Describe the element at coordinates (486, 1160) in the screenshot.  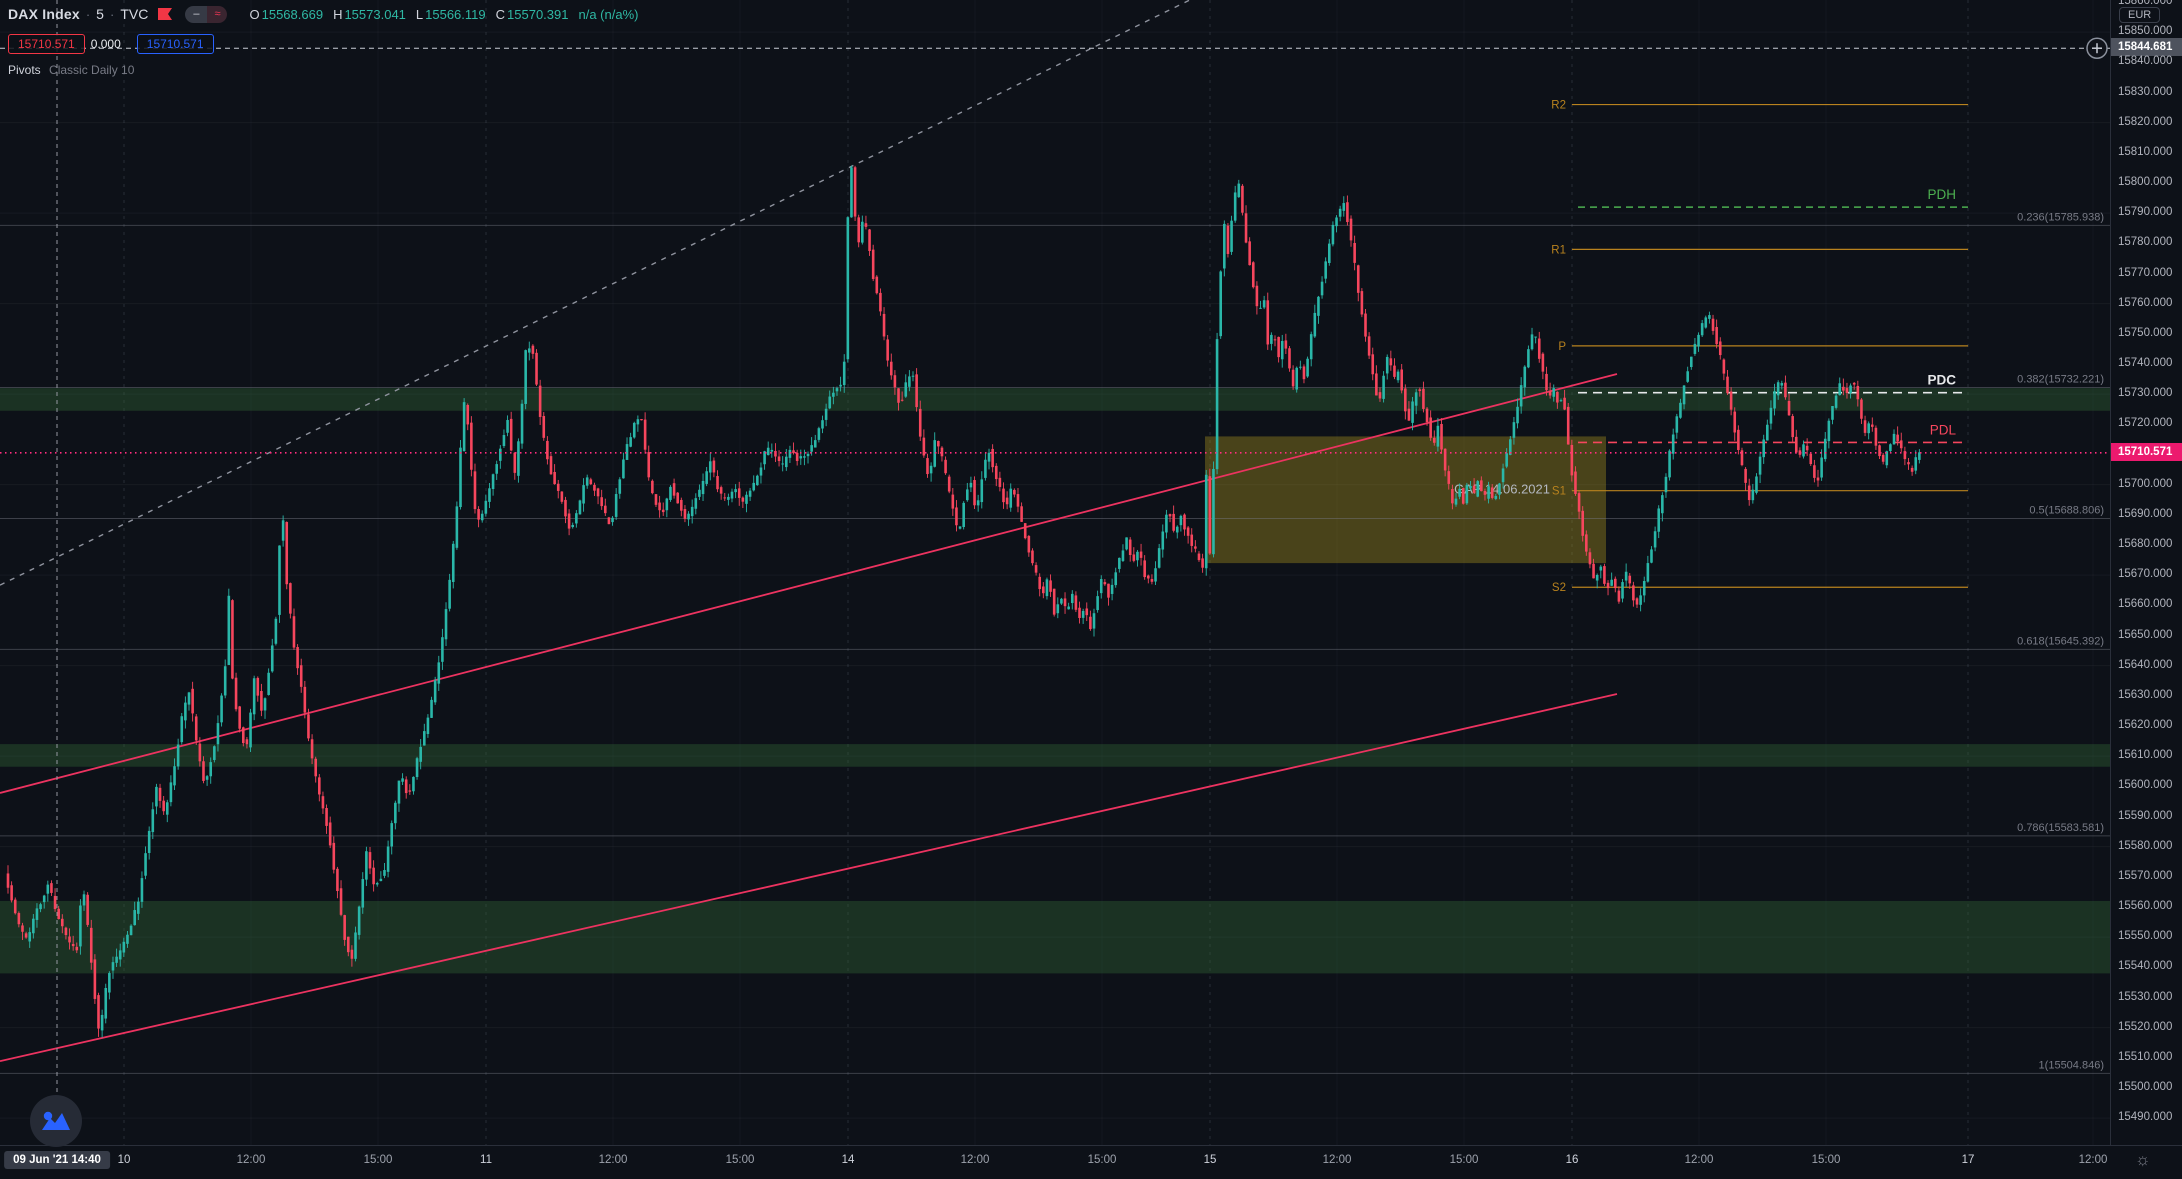
I see `time-tick-label: 11` at that location.